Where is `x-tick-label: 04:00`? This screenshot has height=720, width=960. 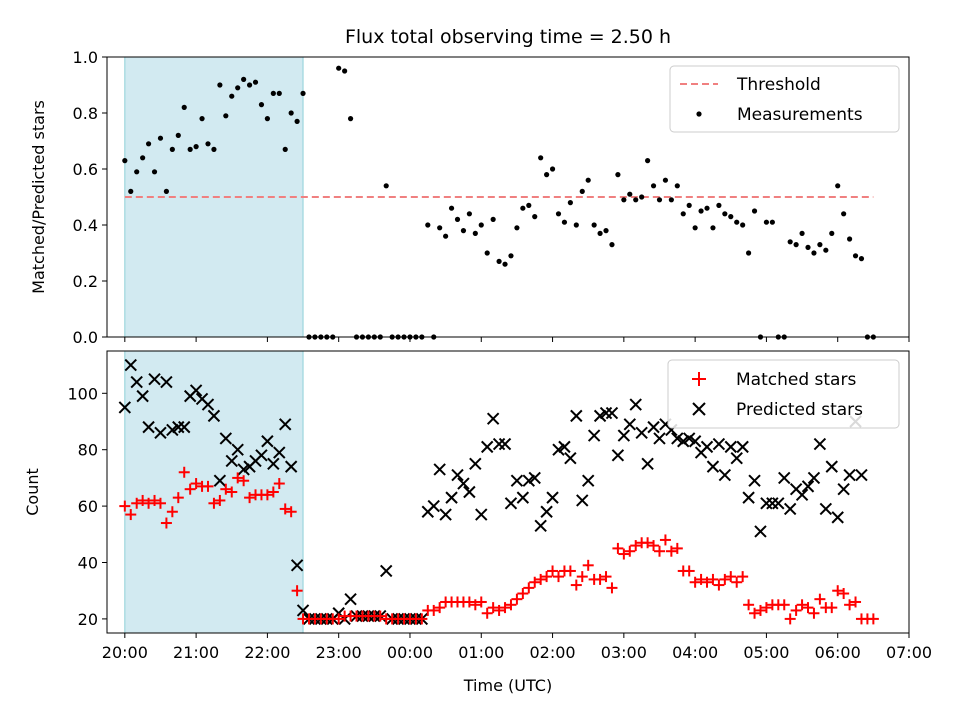 x-tick-label: 04:00 is located at coordinates (695, 652).